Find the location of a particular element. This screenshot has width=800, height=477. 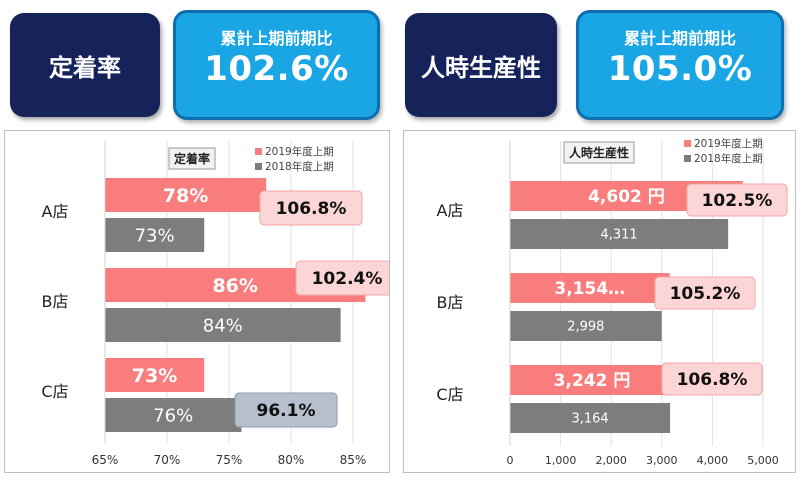

x-tick-label: 85% is located at coordinates (353, 460).